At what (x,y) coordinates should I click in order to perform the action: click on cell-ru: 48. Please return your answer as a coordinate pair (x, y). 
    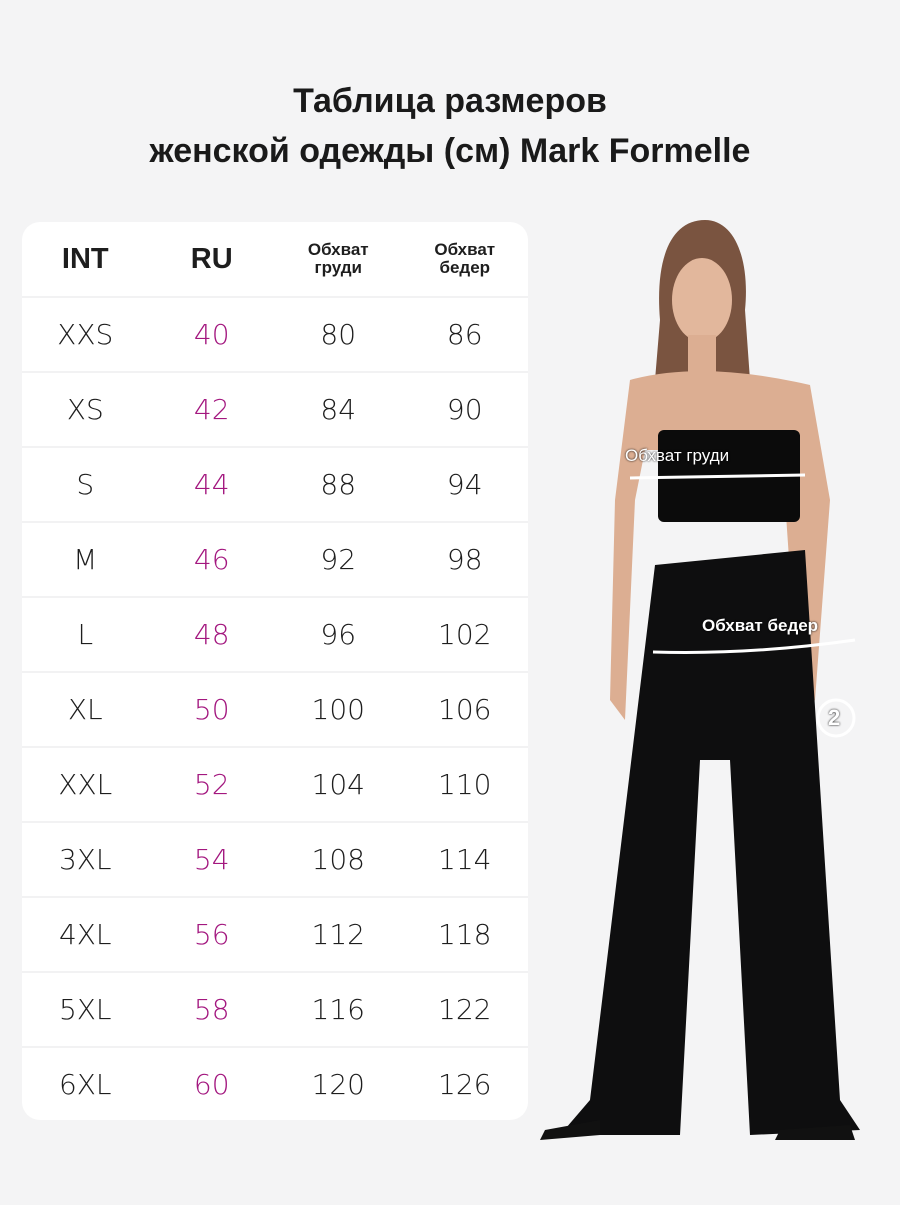
    Looking at the image, I should click on (211, 634).